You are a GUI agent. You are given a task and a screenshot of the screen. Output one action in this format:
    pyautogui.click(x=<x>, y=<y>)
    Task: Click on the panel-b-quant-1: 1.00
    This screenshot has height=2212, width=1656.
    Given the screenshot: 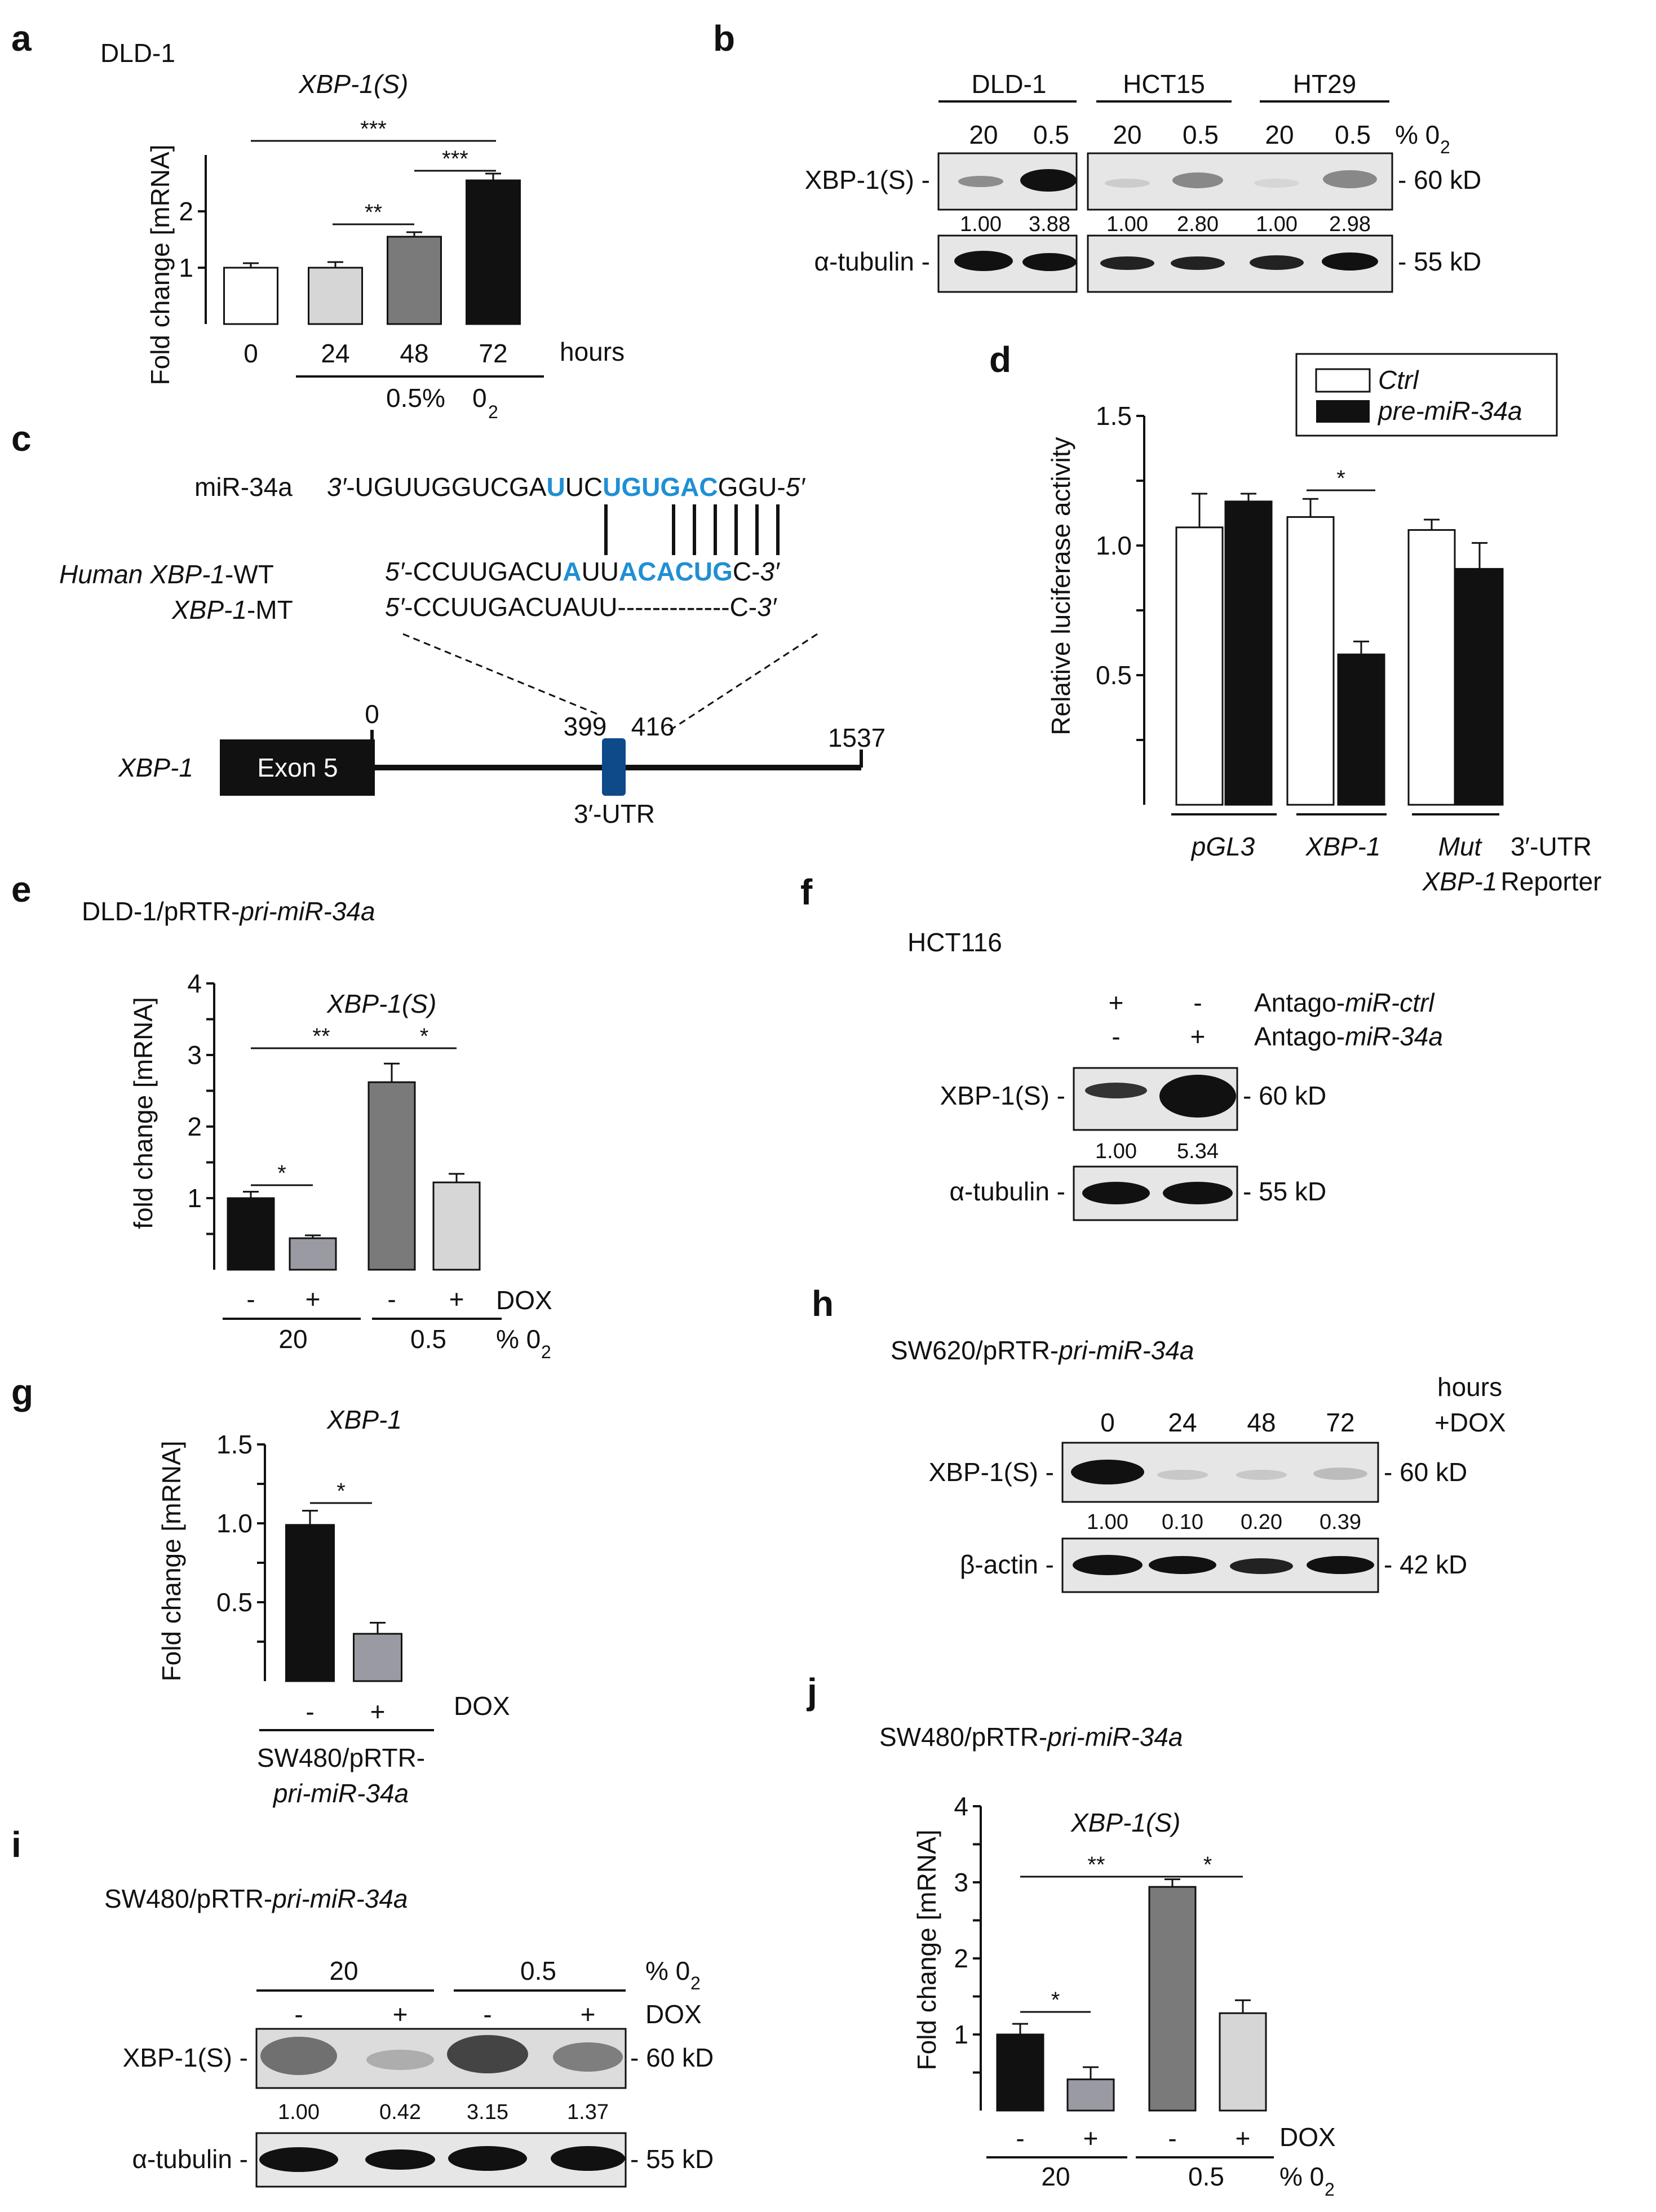 What is the action you would take?
    pyautogui.click(x=981, y=224)
    